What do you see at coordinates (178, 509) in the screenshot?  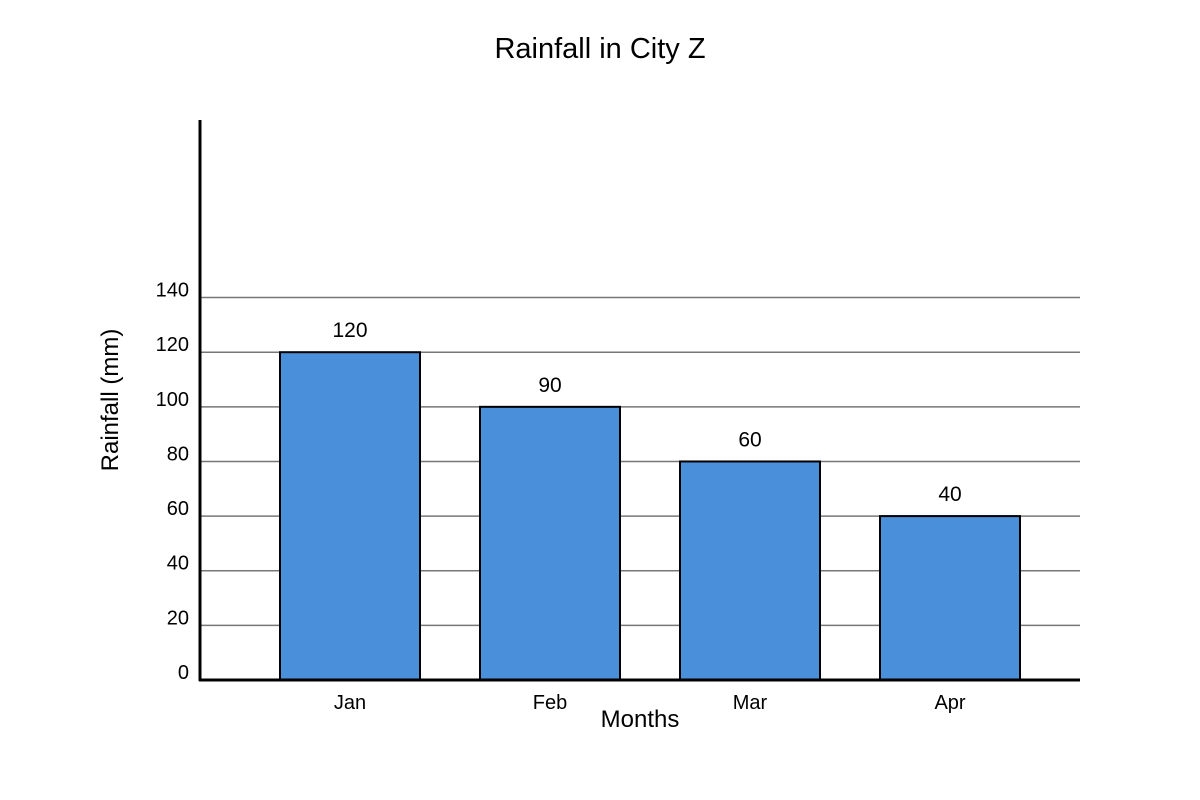 I see `y-tick-label: 60` at bounding box center [178, 509].